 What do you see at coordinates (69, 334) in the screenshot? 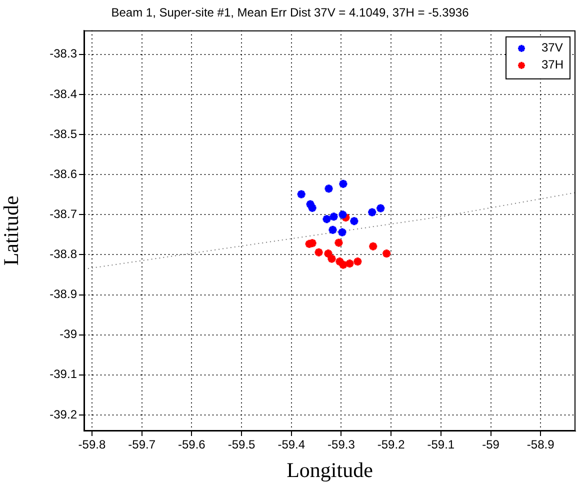
I see `y-tick-label: -39` at bounding box center [69, 334].